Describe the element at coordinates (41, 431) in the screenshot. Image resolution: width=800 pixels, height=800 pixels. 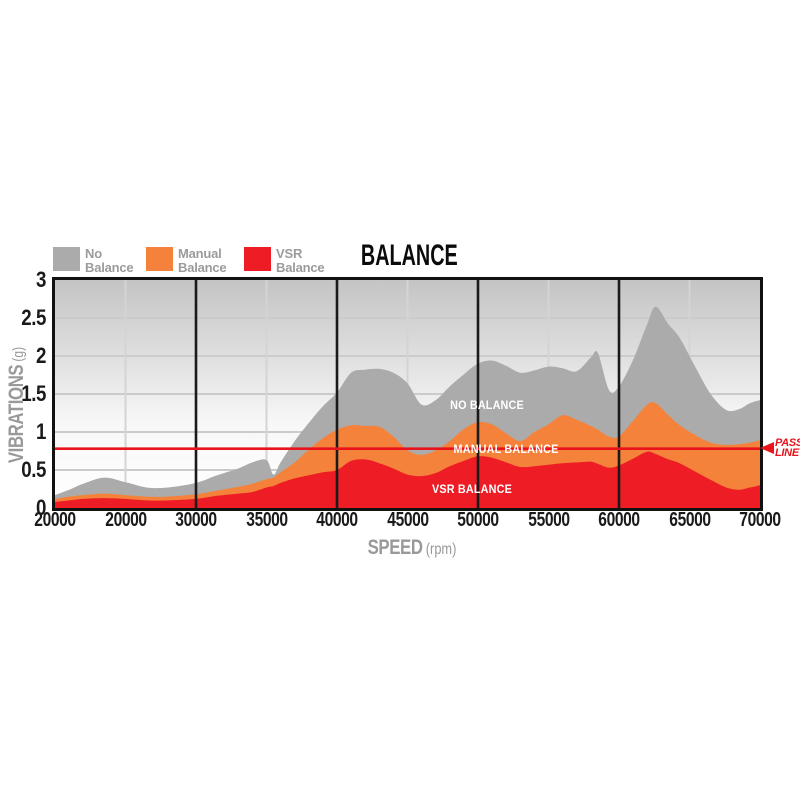
I see `y-tick-label: 1` at that location.